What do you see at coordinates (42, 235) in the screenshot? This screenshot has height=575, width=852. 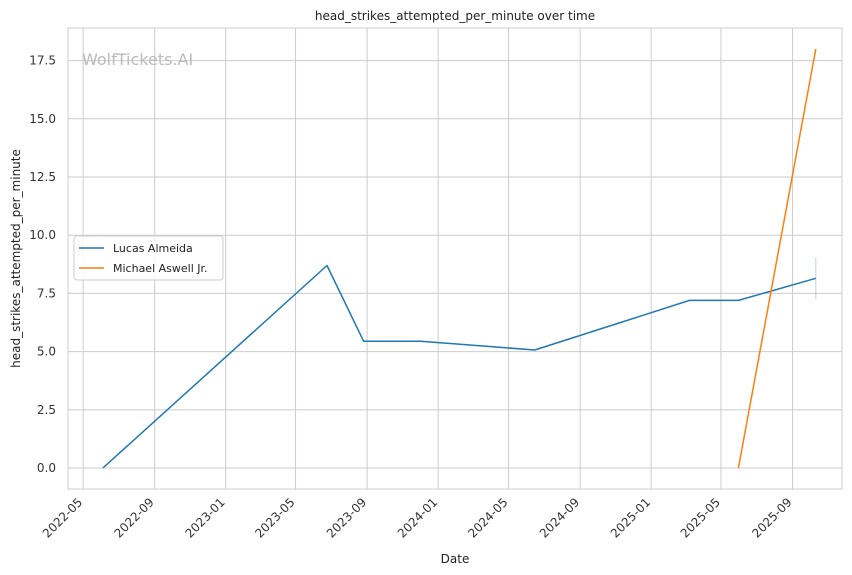 I see `y-tick-label: 10.0` at bounding box center [42, 235].